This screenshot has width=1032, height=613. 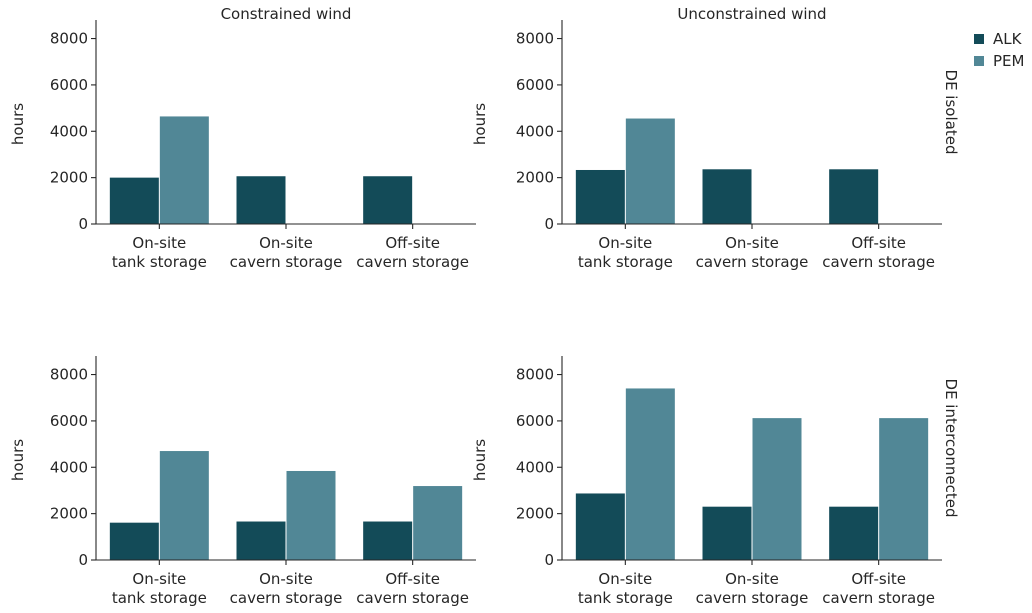 I want to click on row-label: DE interconnected, so click(x=951, y=448).